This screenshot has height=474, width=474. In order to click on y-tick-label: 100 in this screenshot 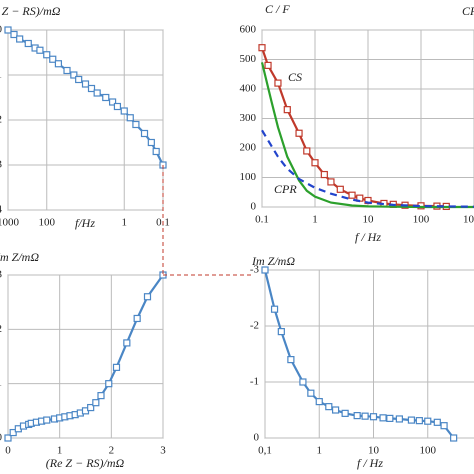, I will do `click(248, 177)`.